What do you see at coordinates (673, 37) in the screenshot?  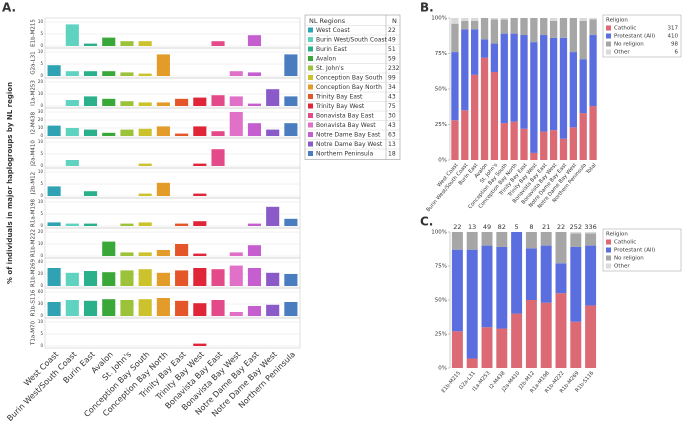 I see `legend-count: 410` at bounding box center [673, 37].